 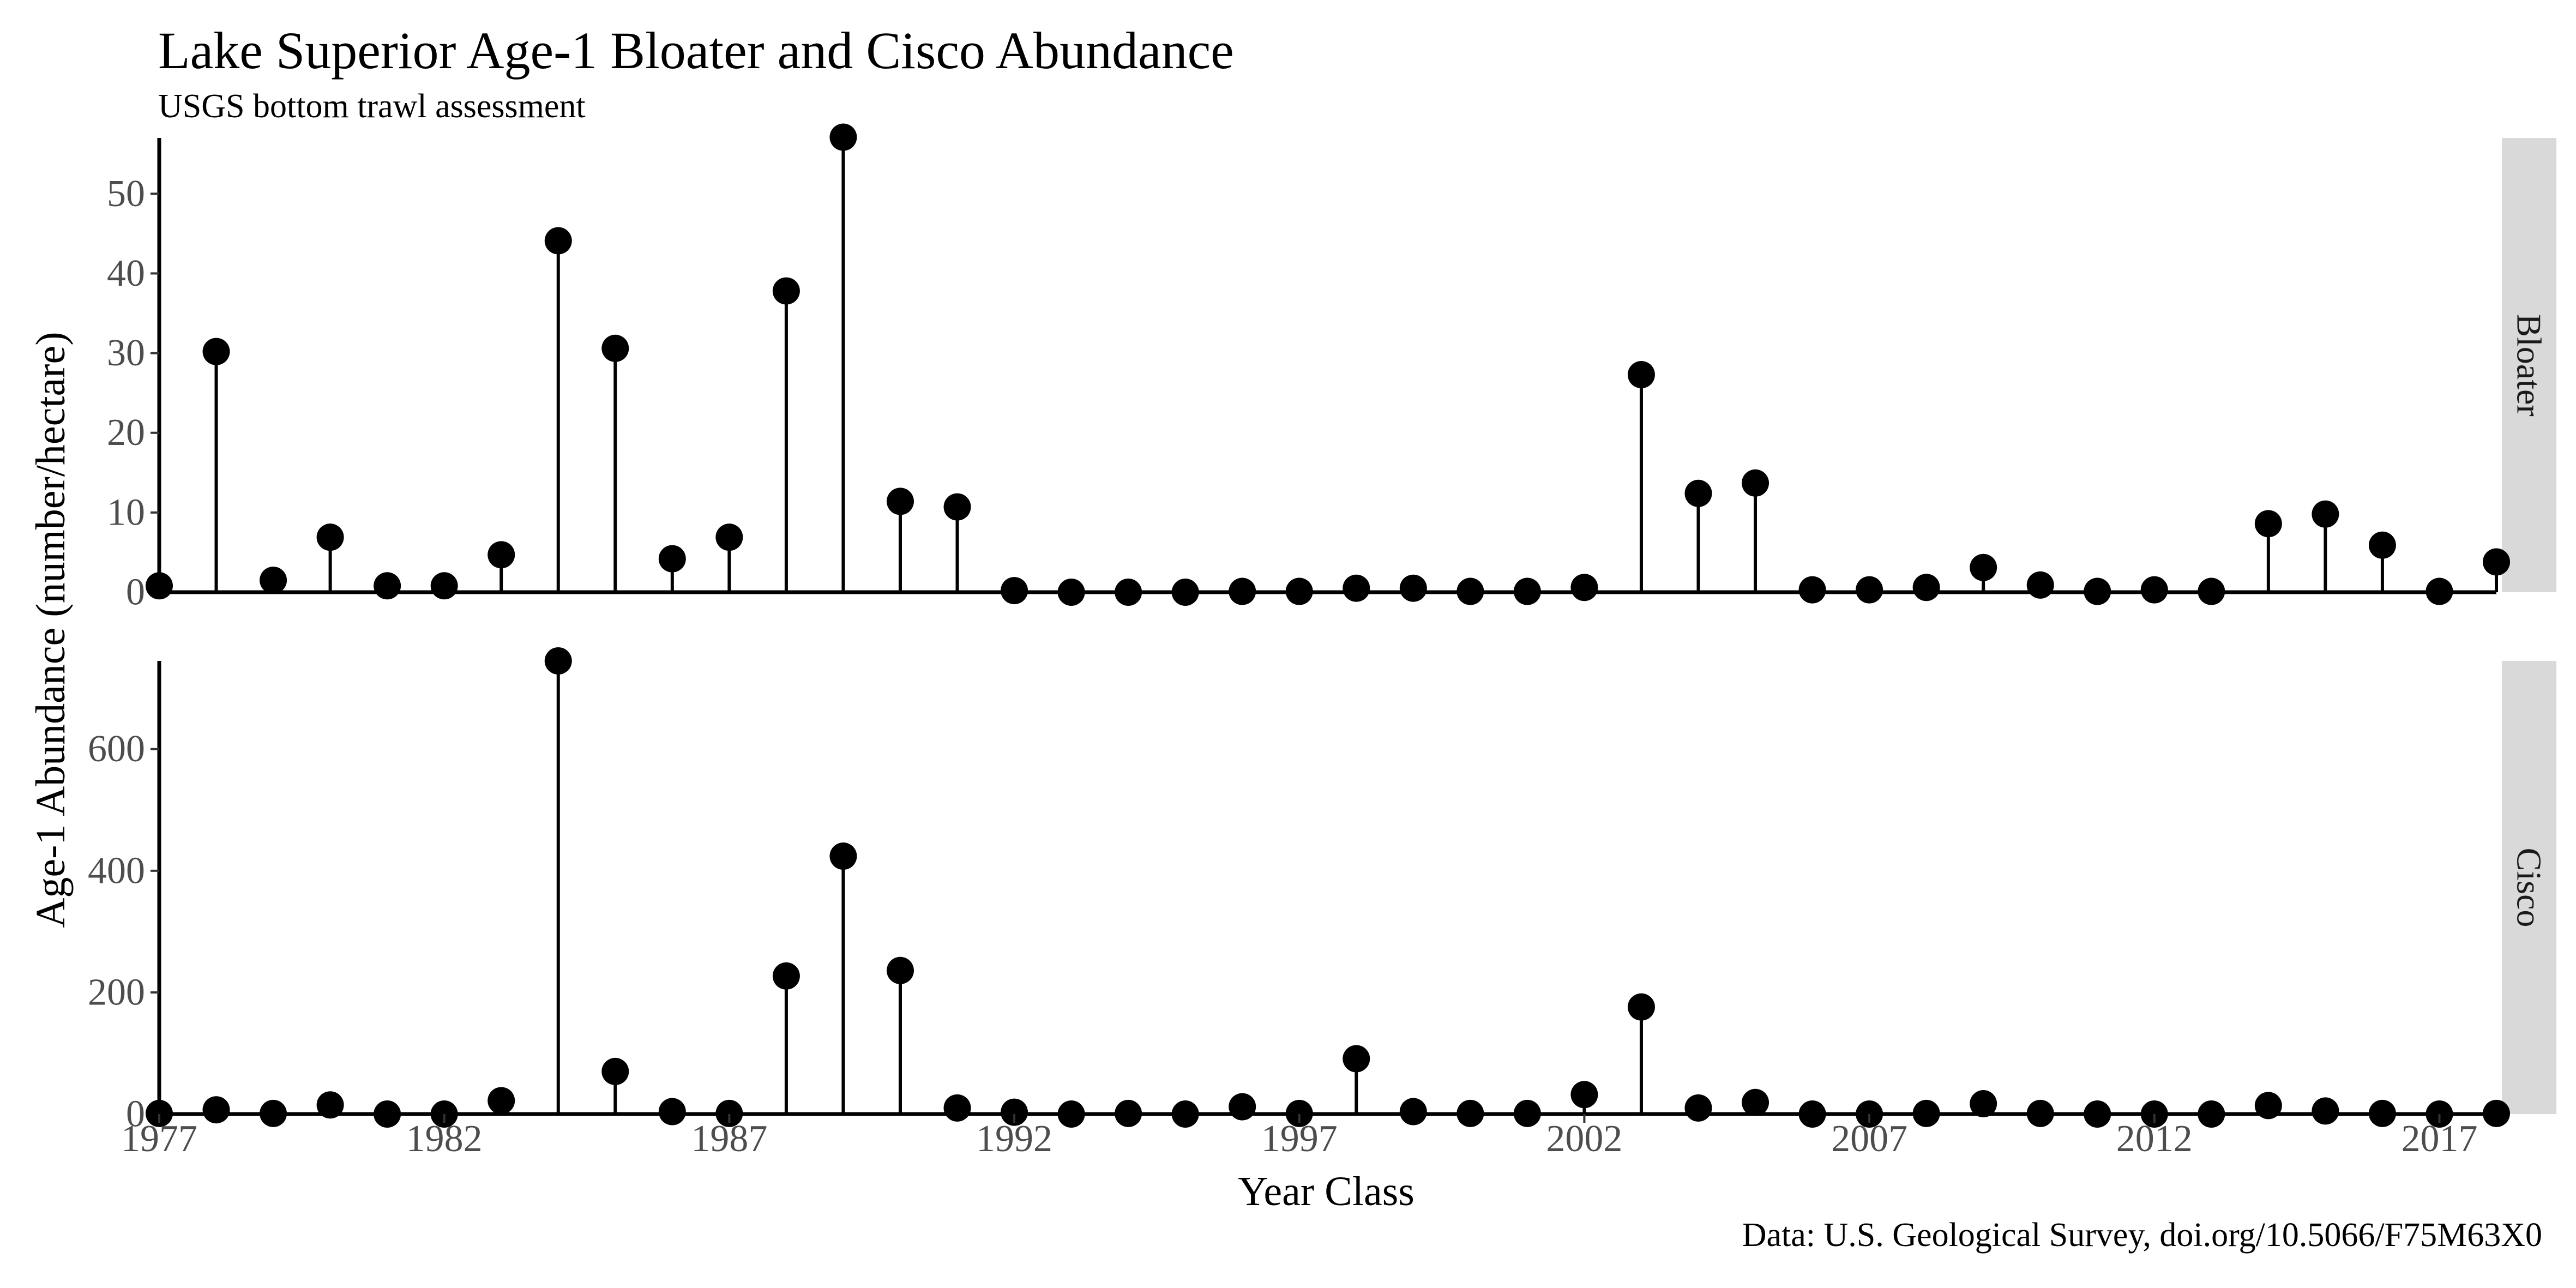 What do you see at coordinates (116, 749) in the screenshot?
I see `cisco-y-tick-label: 600` at bounding box center [116, 749].